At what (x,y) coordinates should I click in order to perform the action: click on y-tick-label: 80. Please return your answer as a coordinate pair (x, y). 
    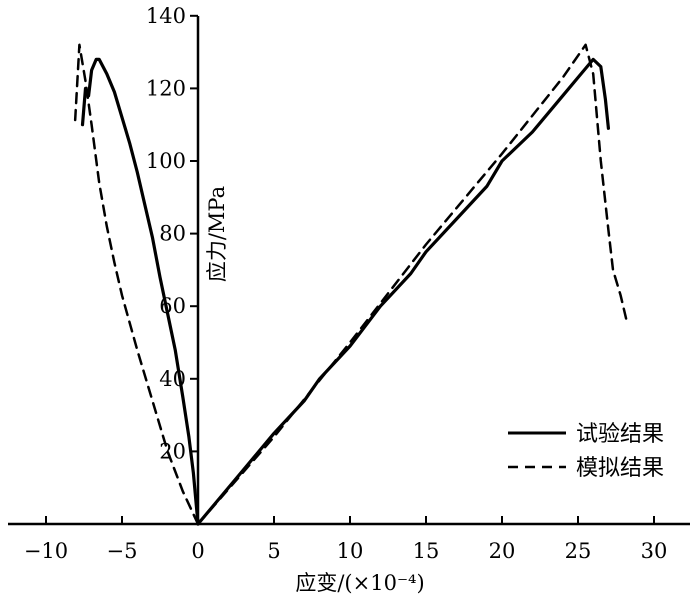
    Looking at the image, I should click on (172, 234).